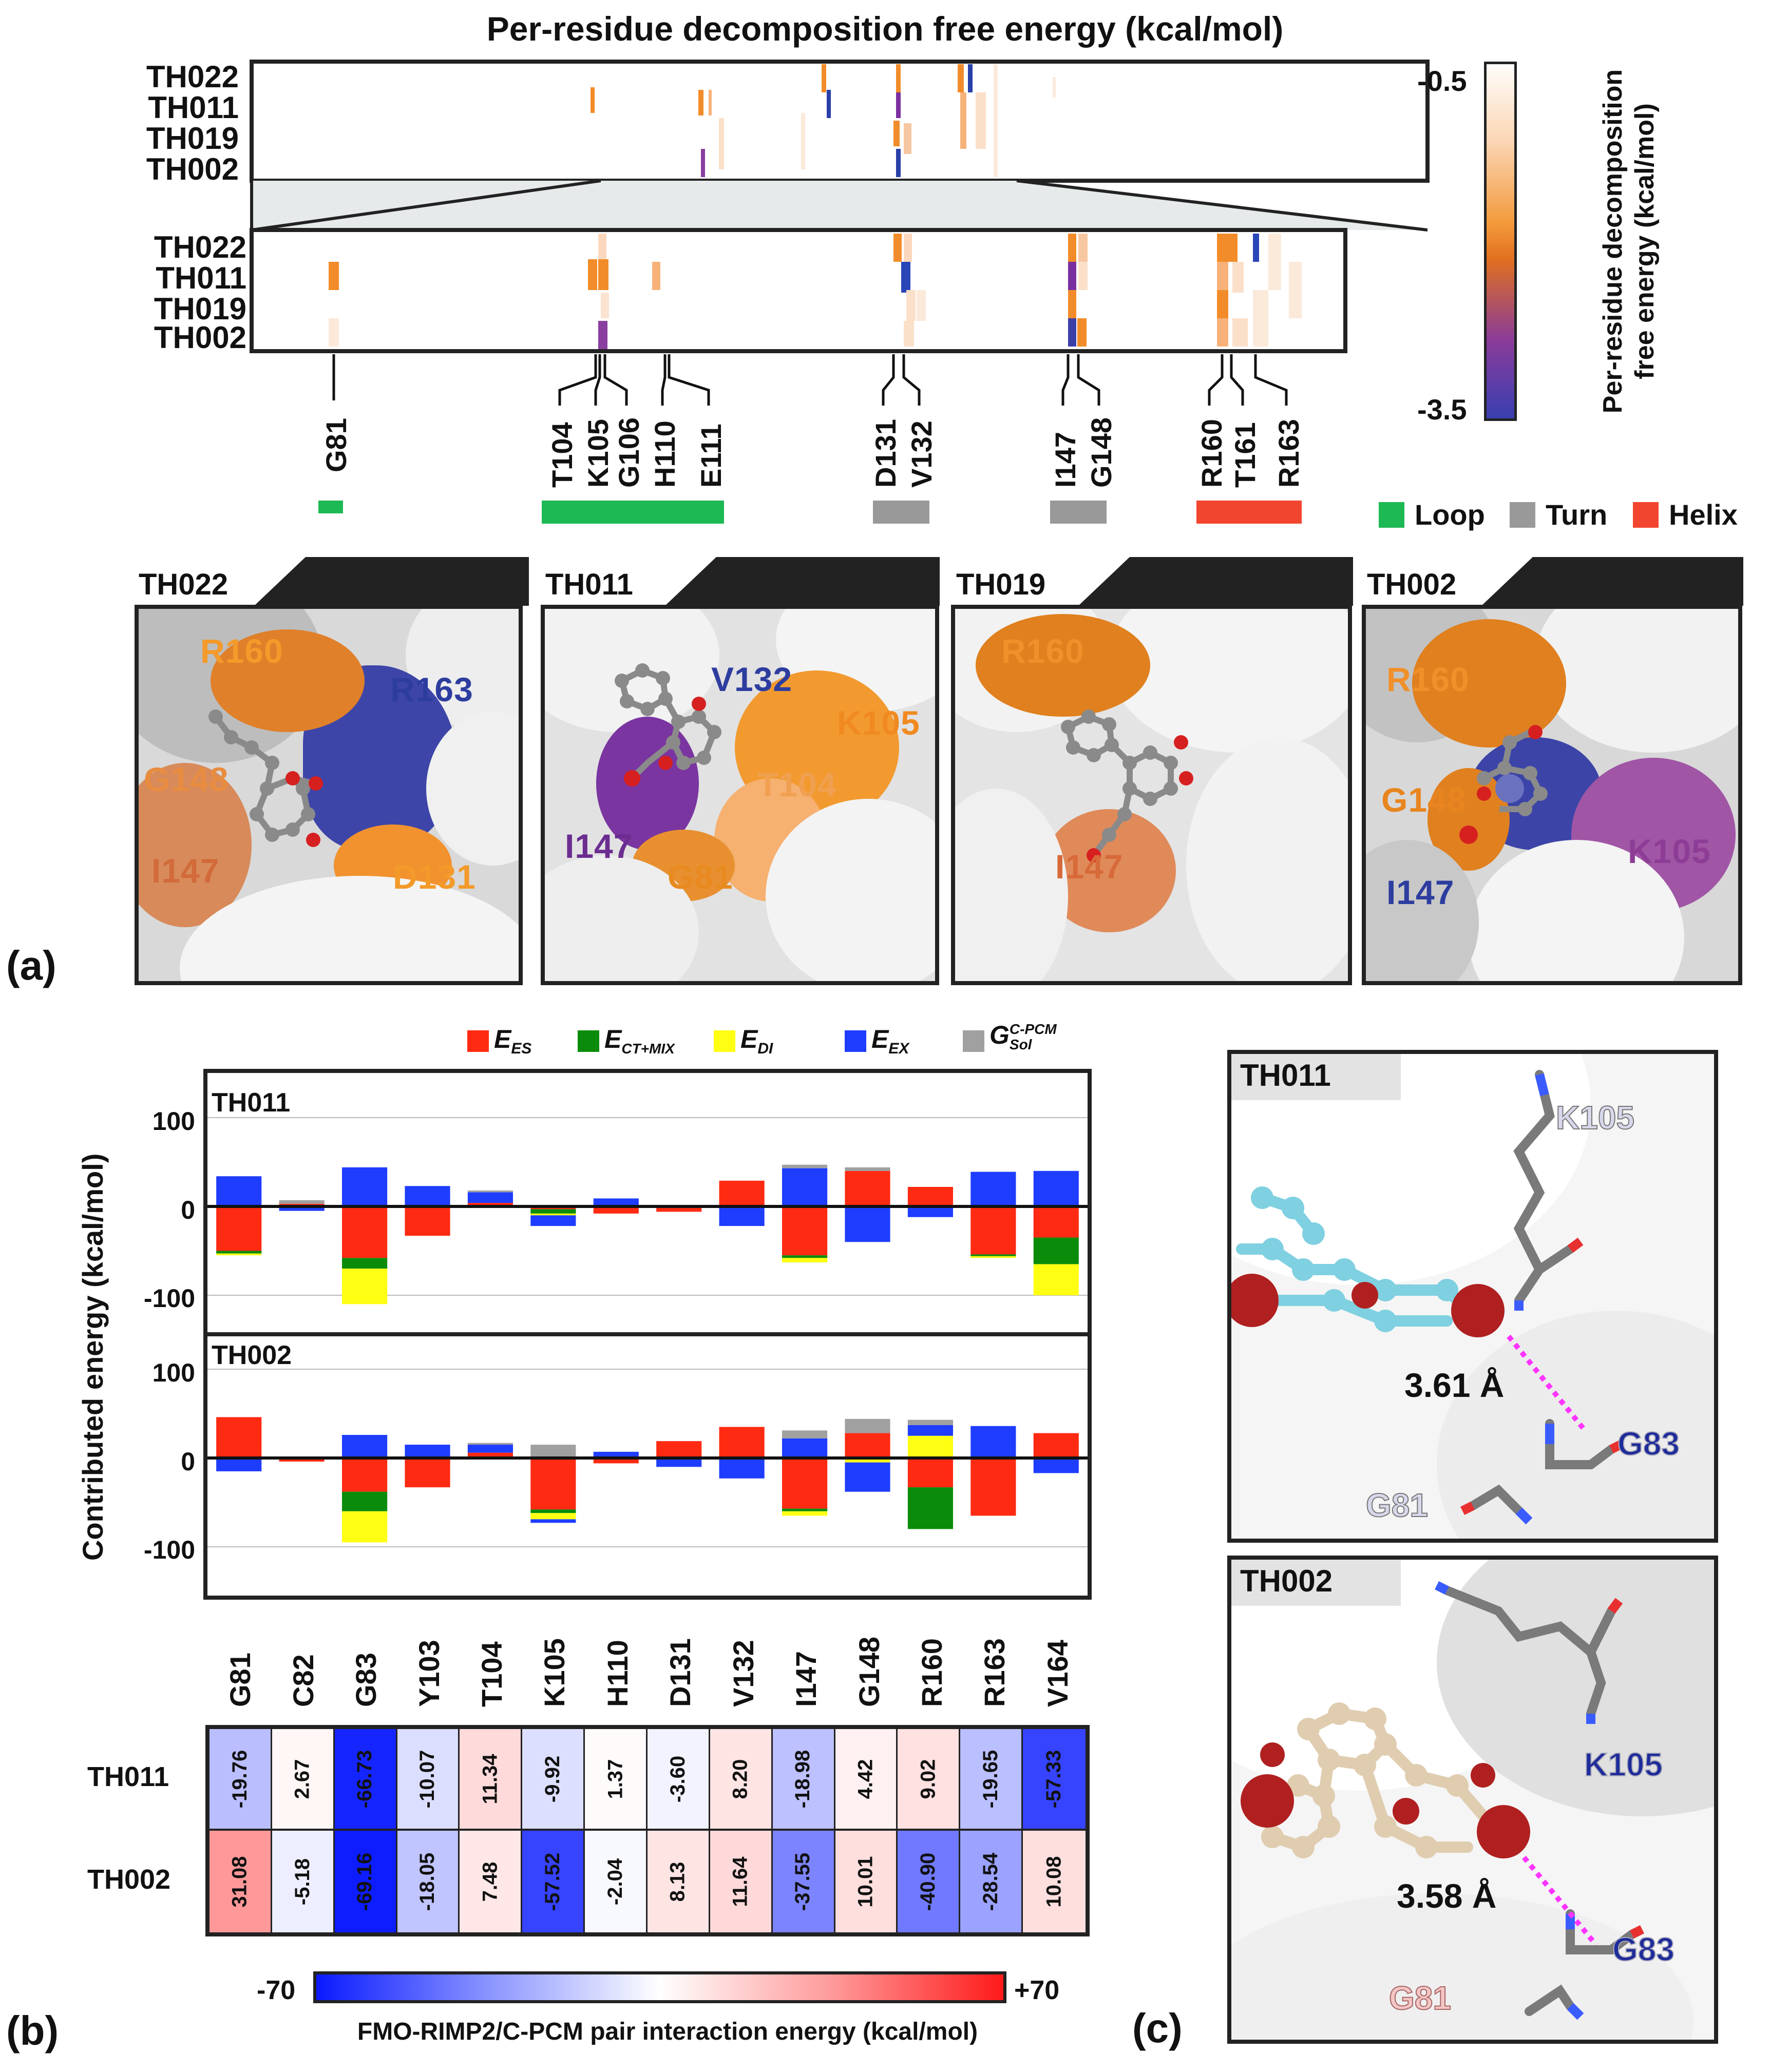 The width and height of the screenshot is (1770, 2072). Describe the element at coordinates (931, 1446) in the screenshot. I see `bar-di-r160-th002` at that location.